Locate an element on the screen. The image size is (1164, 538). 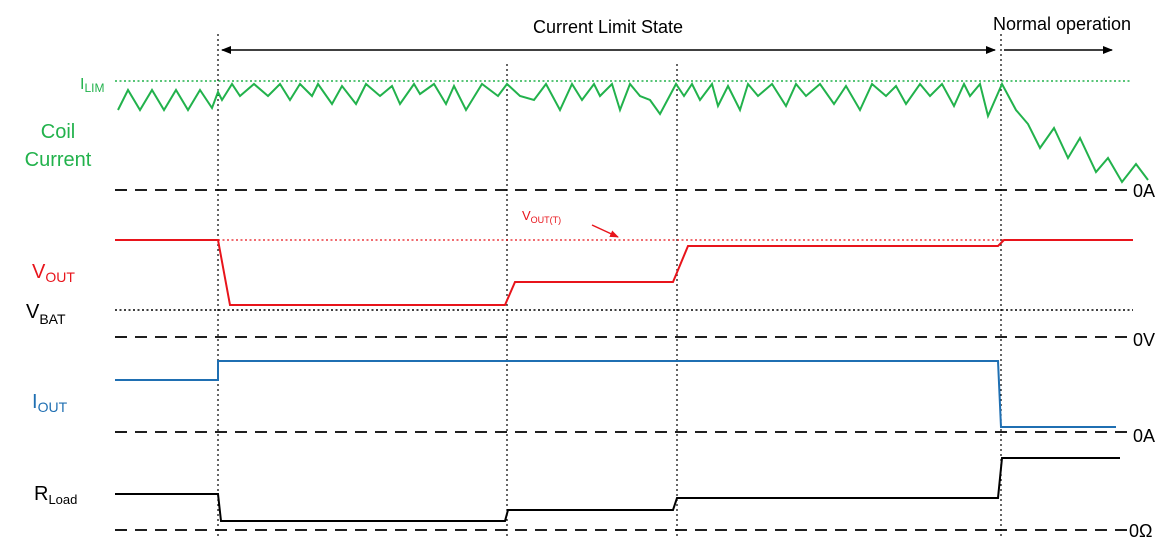
vout-waveform is located at coordinates (624, 272).